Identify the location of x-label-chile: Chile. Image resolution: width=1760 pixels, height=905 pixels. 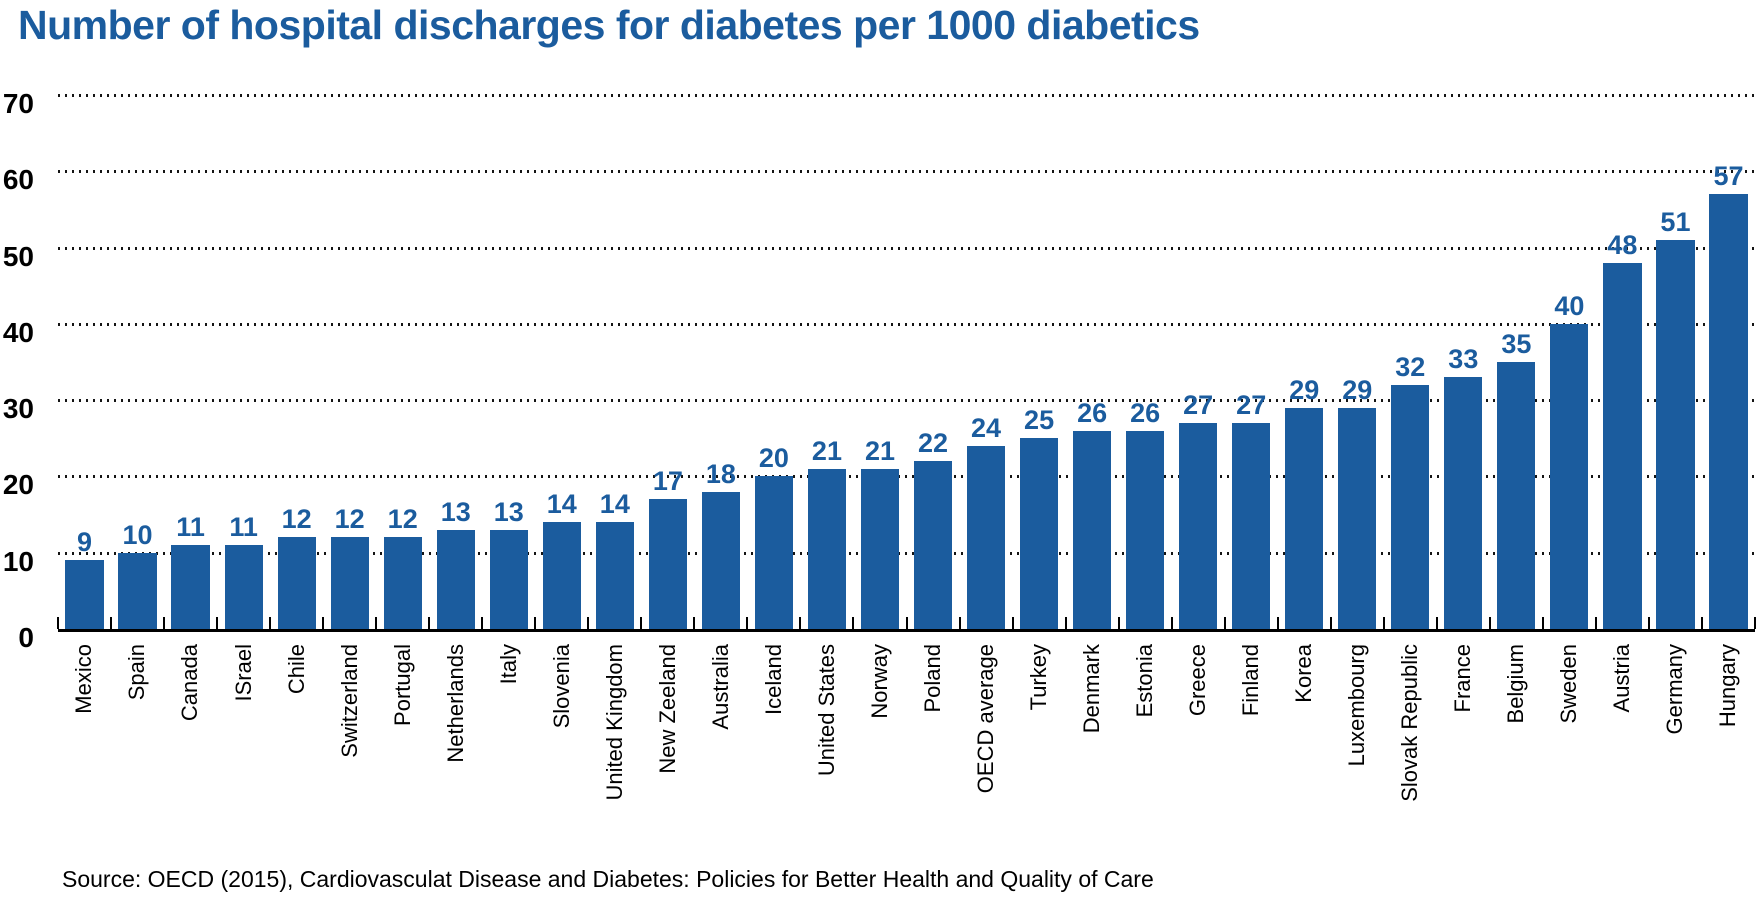
(296, 669).